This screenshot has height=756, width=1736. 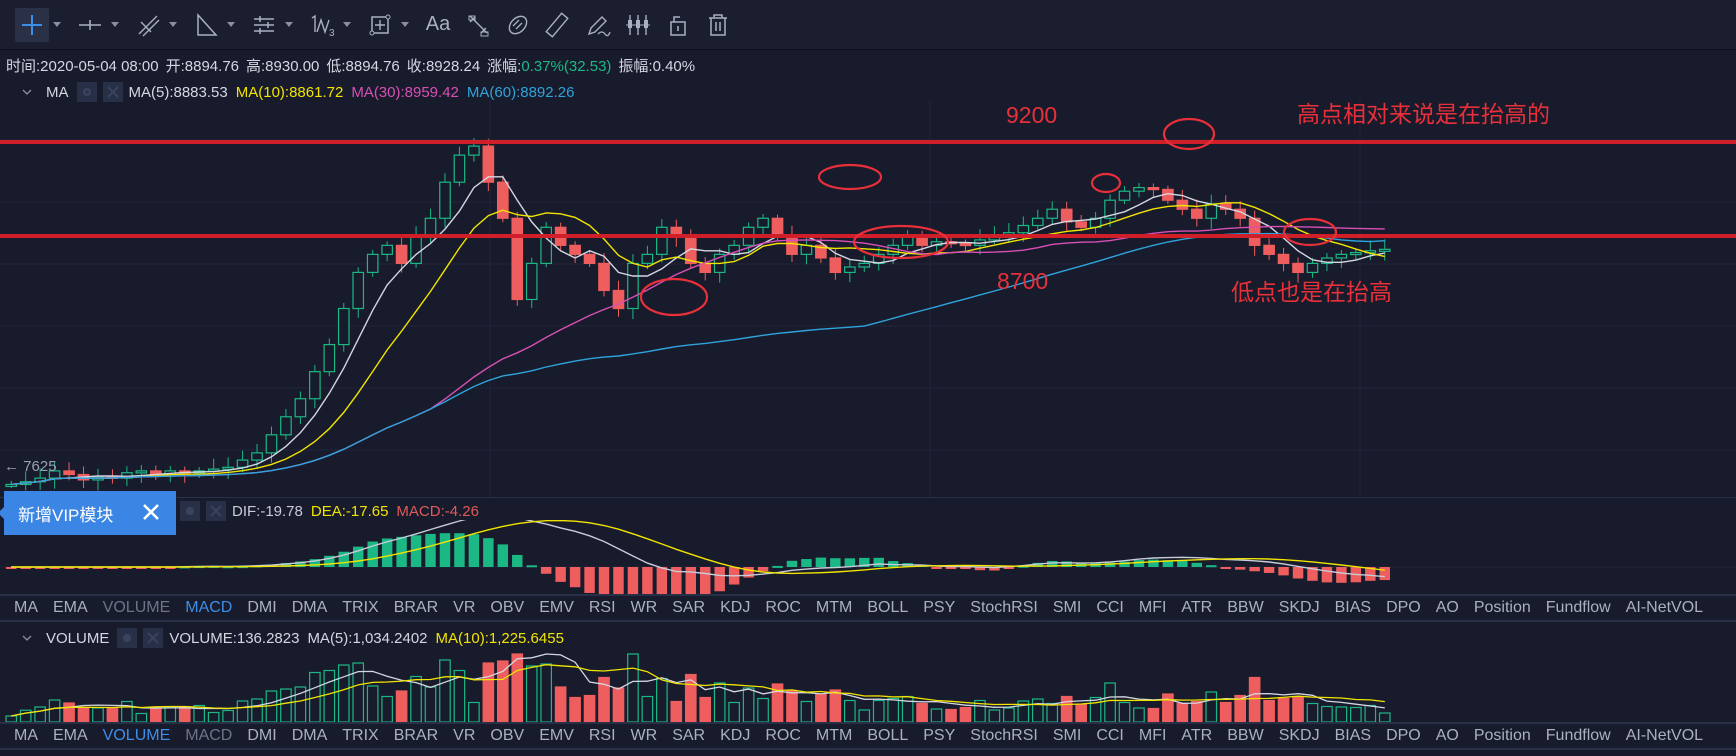 I want to click on horizontal-line-icon, so click(x=90, y=25).